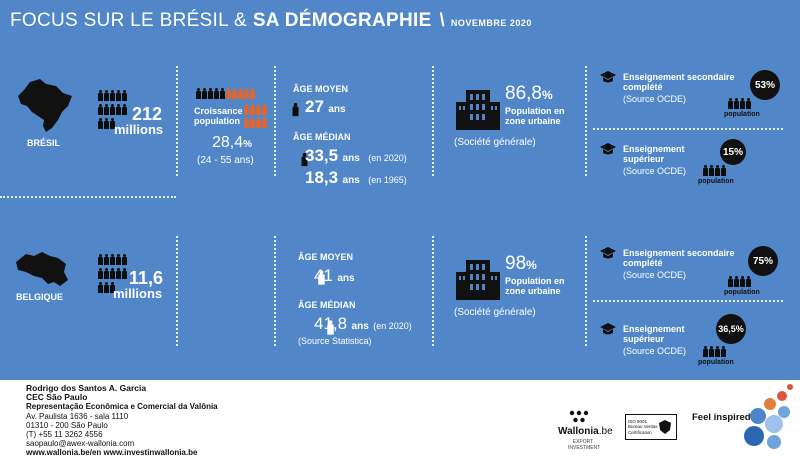 The width and height of the screenshot is (800, 458). I want to click on belgique-age-moyen-value: 41, so click(323, 275).